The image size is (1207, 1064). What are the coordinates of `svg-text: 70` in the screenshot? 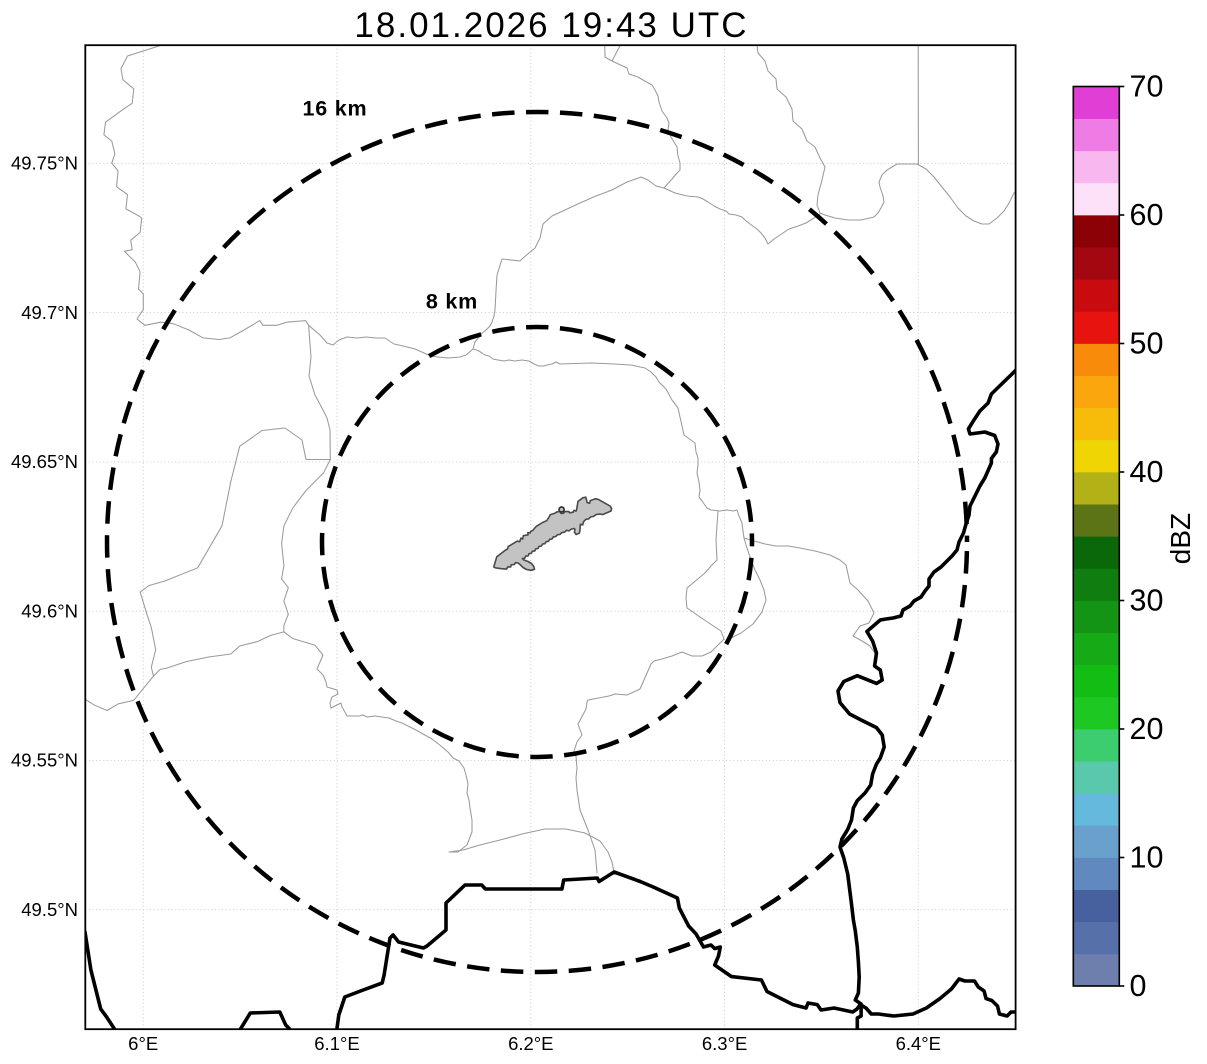 It's located at (1147, 87).